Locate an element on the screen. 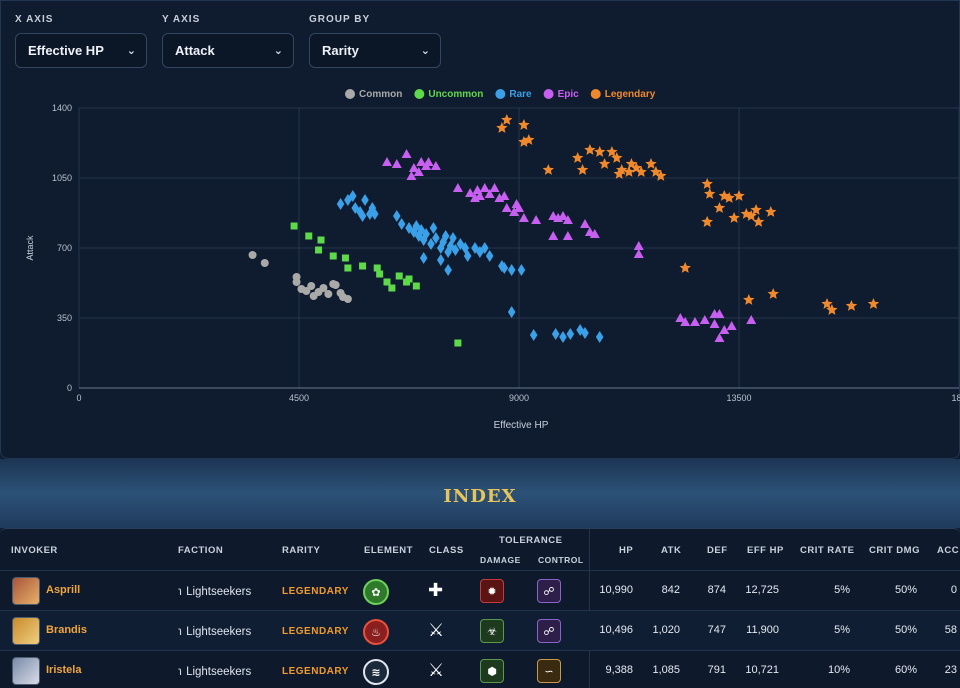 This screenshot has width=960, height=688. x-tick-label: 9000 is located at coordinates (519, 398).